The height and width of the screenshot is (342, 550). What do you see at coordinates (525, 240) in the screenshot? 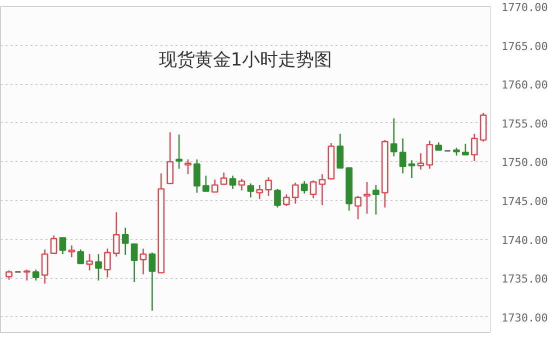
I see `y-tick-label: 1740.00` at bounding box center [525, 240].